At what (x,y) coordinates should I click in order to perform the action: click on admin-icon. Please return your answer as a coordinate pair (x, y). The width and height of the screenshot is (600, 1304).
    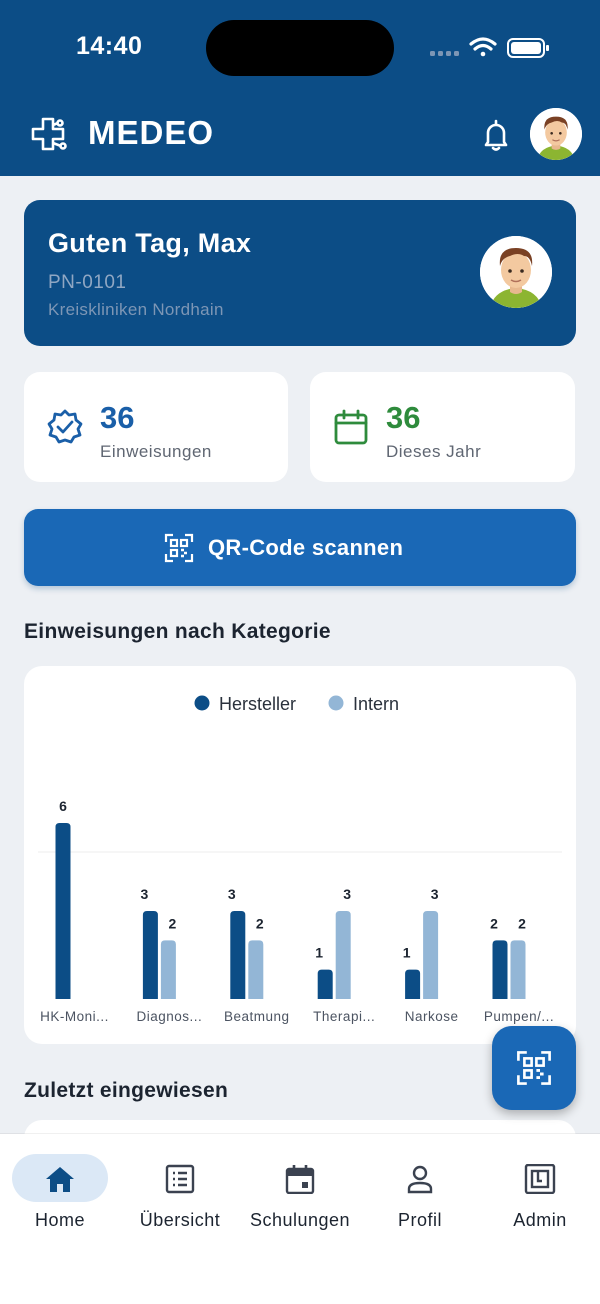
    Looking at the image, I should click on (540, 1179).